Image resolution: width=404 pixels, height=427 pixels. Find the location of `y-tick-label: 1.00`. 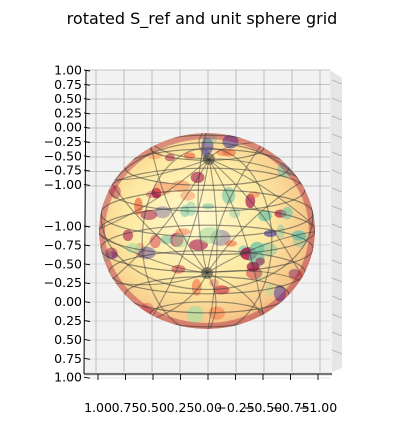

y-tick-label: 1.00 is located at coordinates (68, 377).